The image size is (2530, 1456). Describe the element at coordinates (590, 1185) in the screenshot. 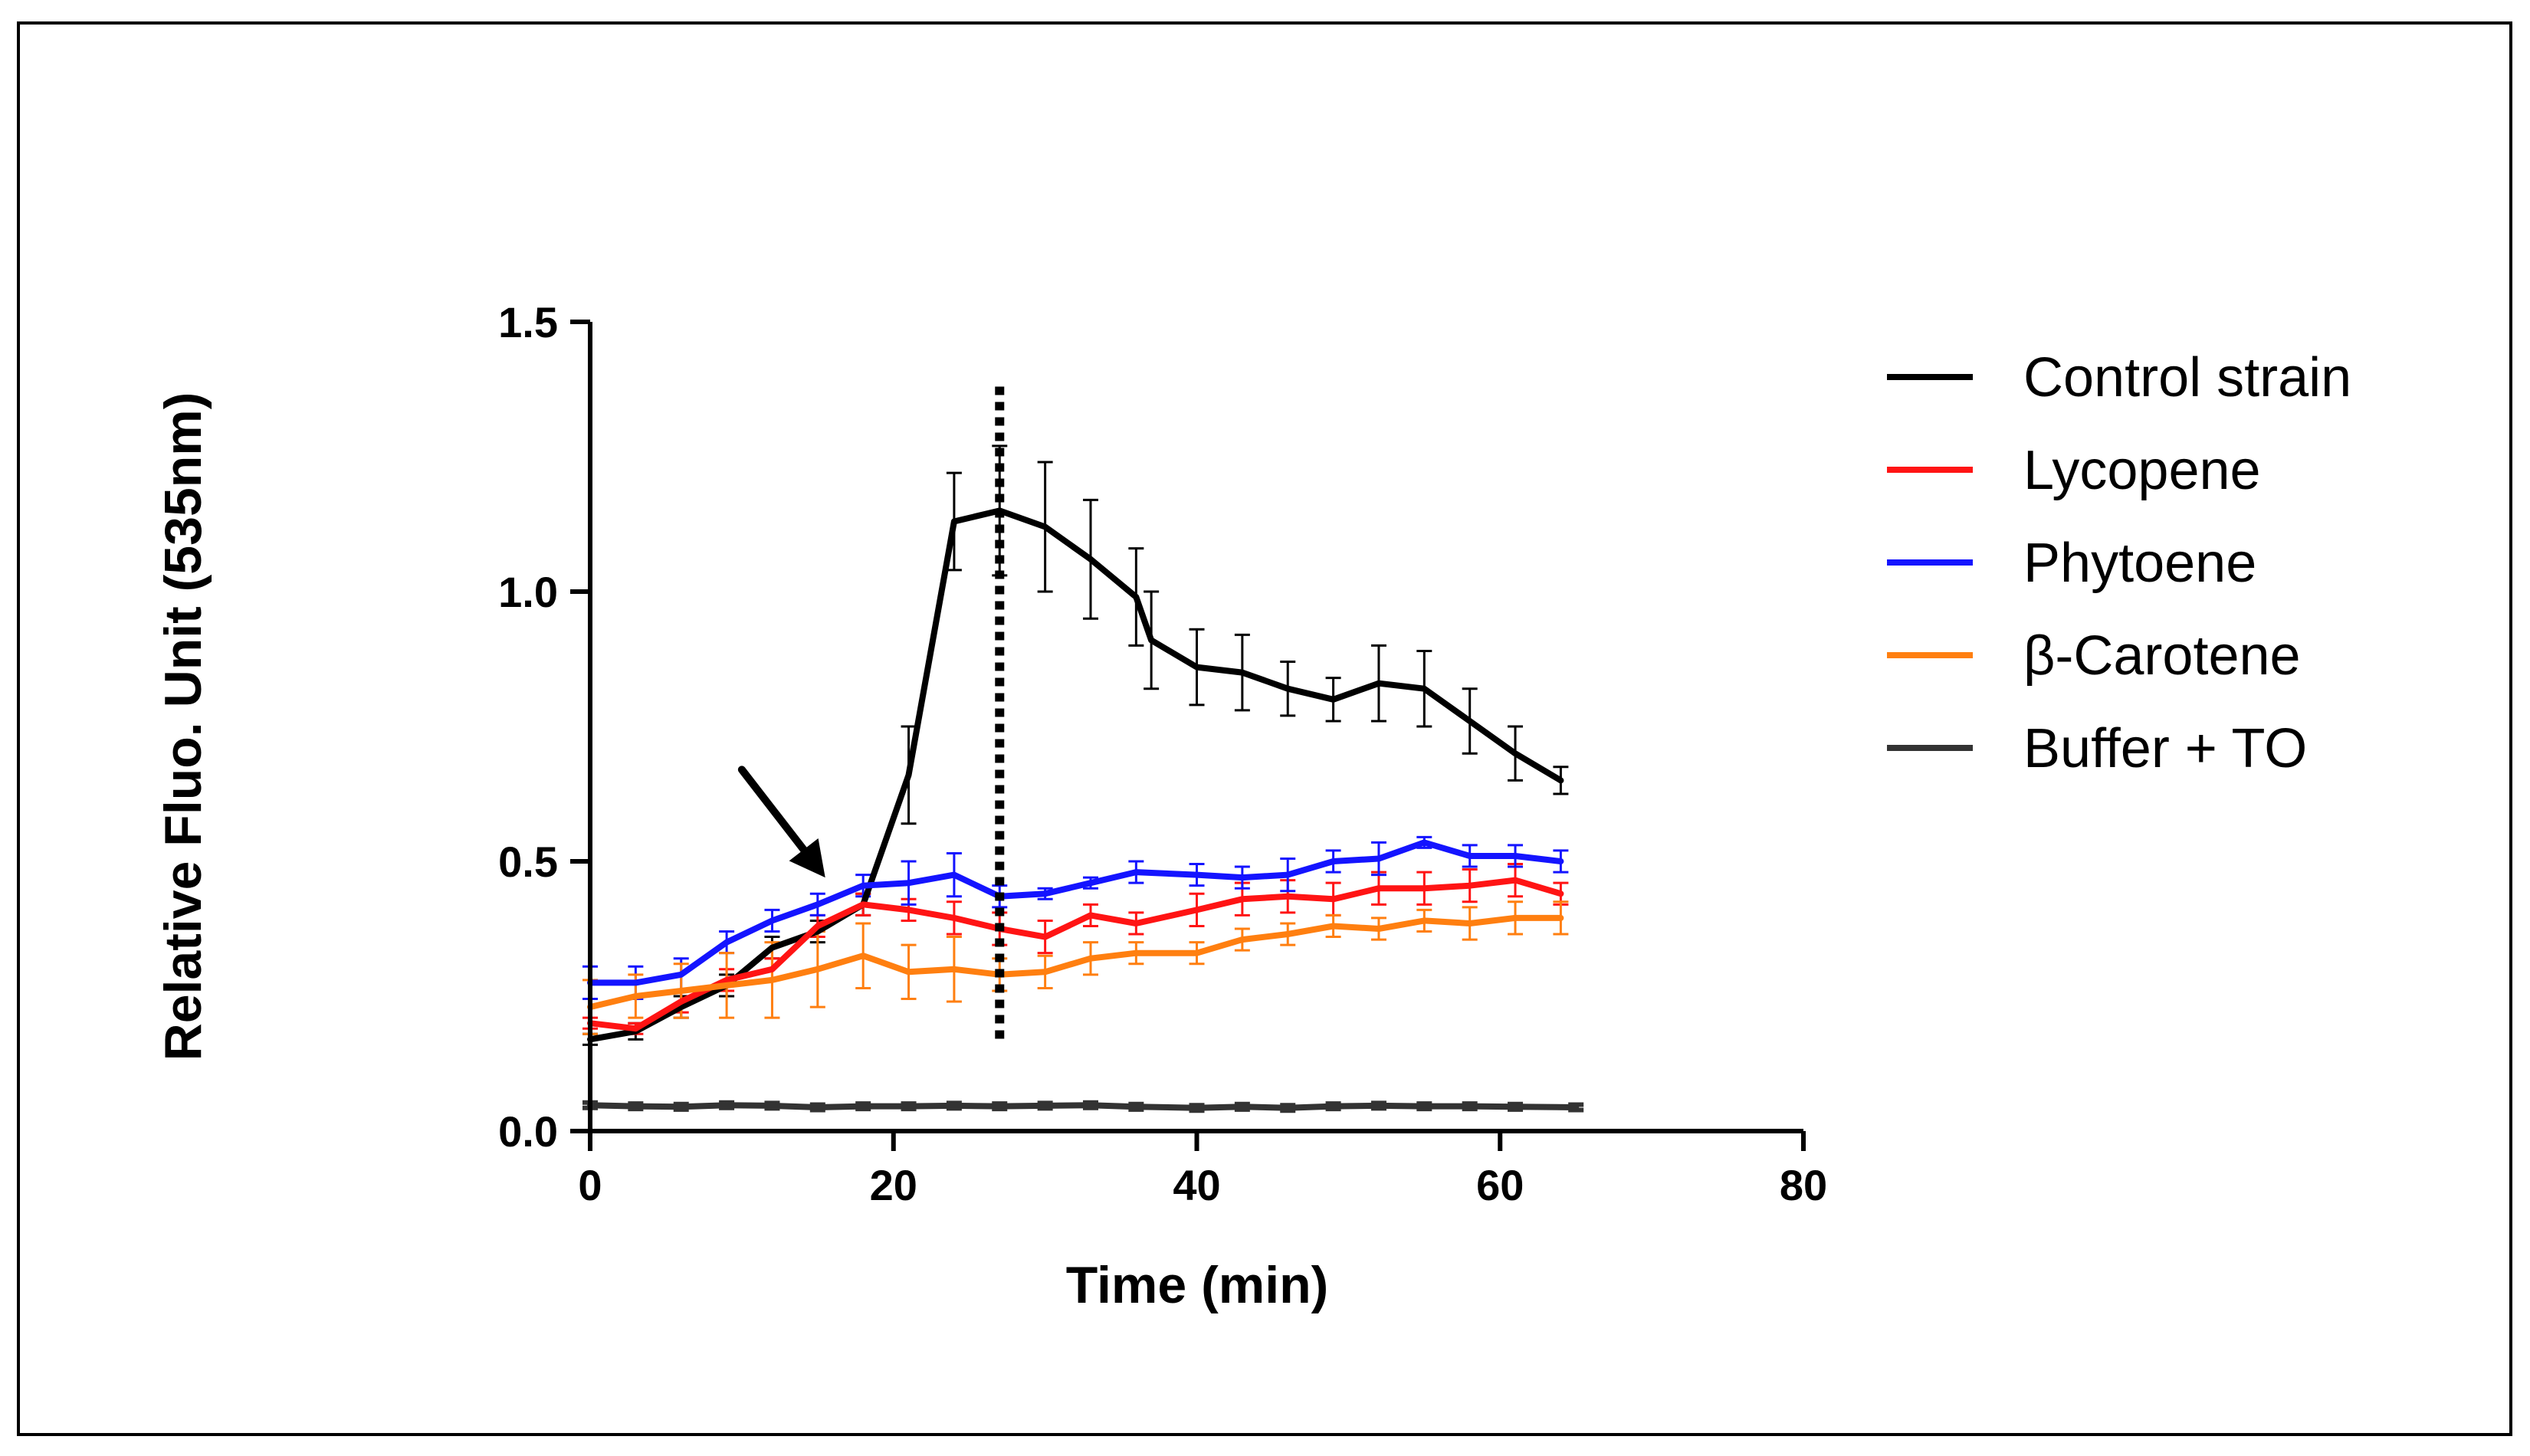

I see `x-tick-label-0: 0` at that location.